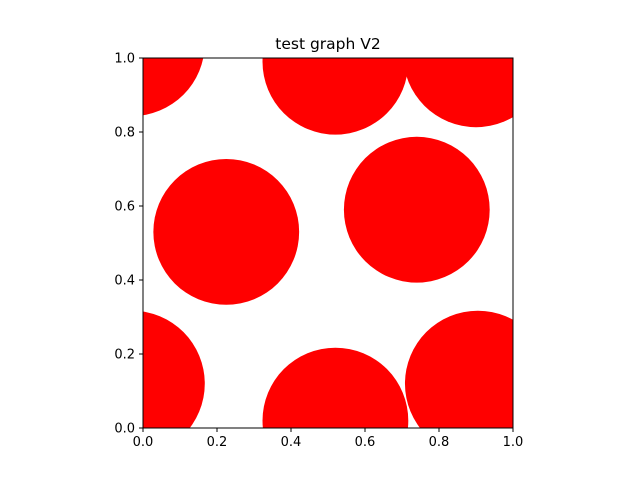 The height and width of the screenshot is (480, 640). I want to click on x-tick-label-5: 0.8, so click(439, 442).